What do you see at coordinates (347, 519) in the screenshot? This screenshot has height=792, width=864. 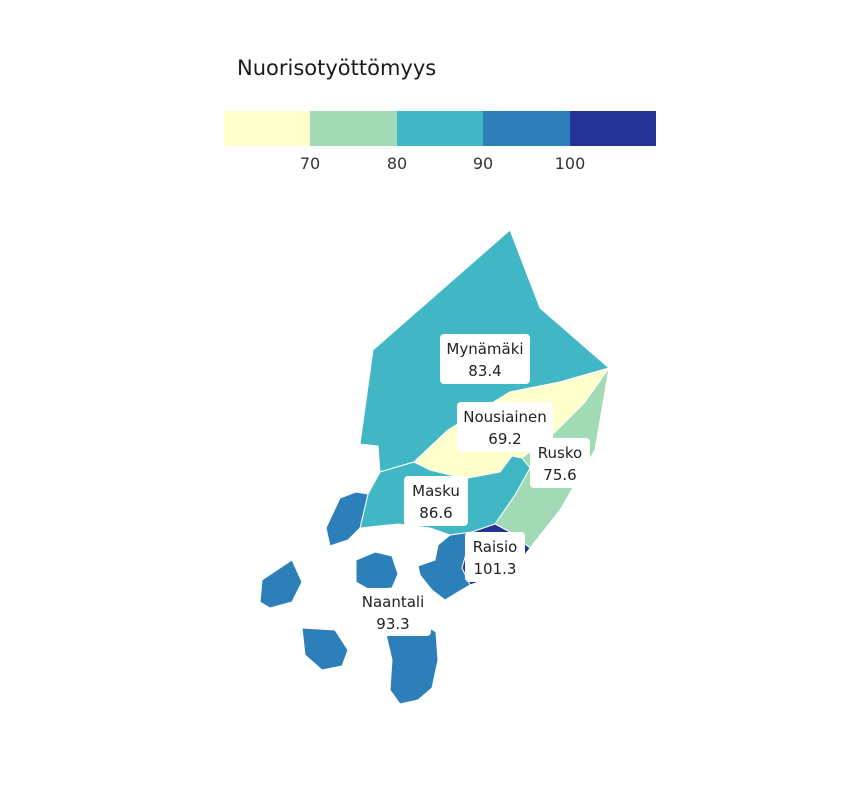 I see `region-naantali-island-north` at bounding box center [347, 519].